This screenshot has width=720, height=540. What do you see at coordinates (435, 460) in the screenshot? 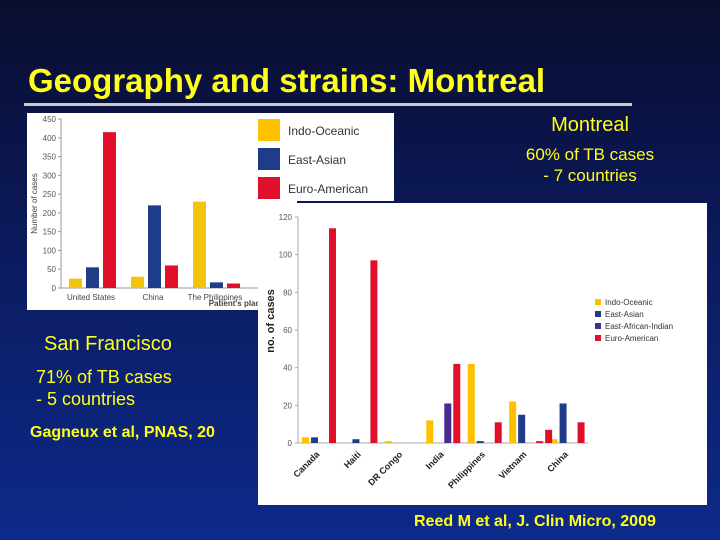
I see `x-tick-label: India` at bounding box center [435, 460].